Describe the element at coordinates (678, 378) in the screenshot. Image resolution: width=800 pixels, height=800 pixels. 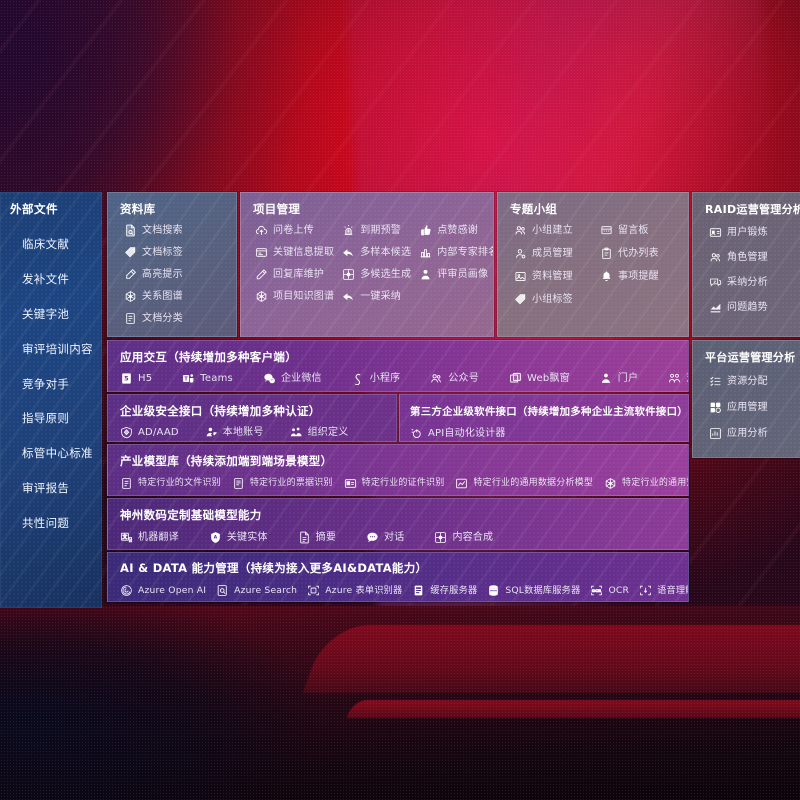
I see `interaction-item-dialog: 对话` at that location.